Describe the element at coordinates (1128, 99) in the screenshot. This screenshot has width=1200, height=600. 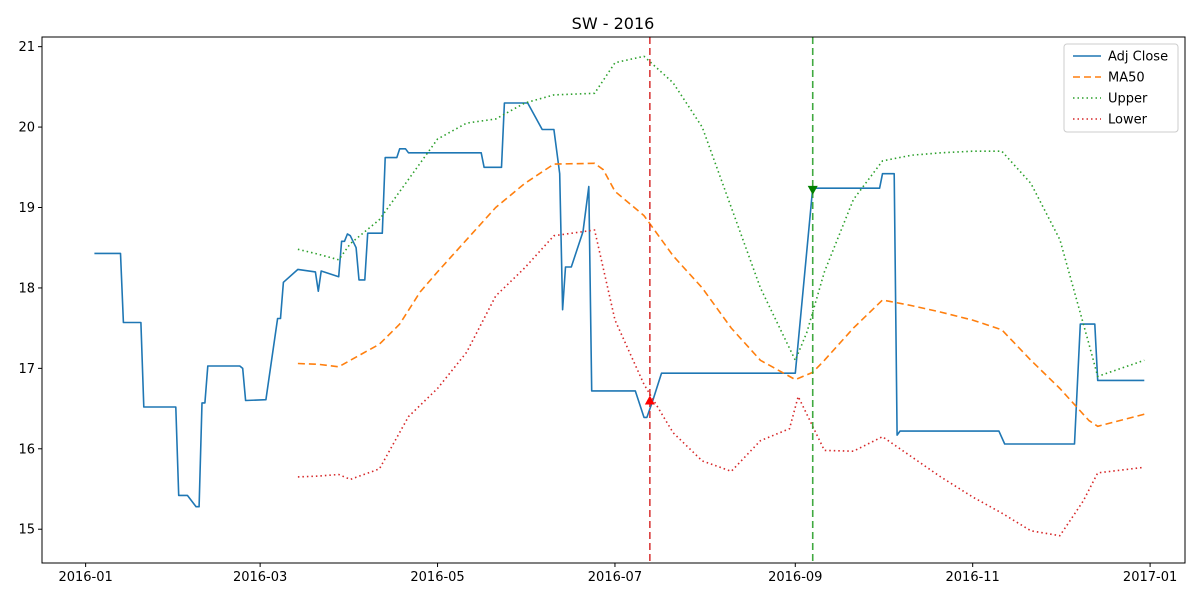
I see `legend-label: Upper` at that location.